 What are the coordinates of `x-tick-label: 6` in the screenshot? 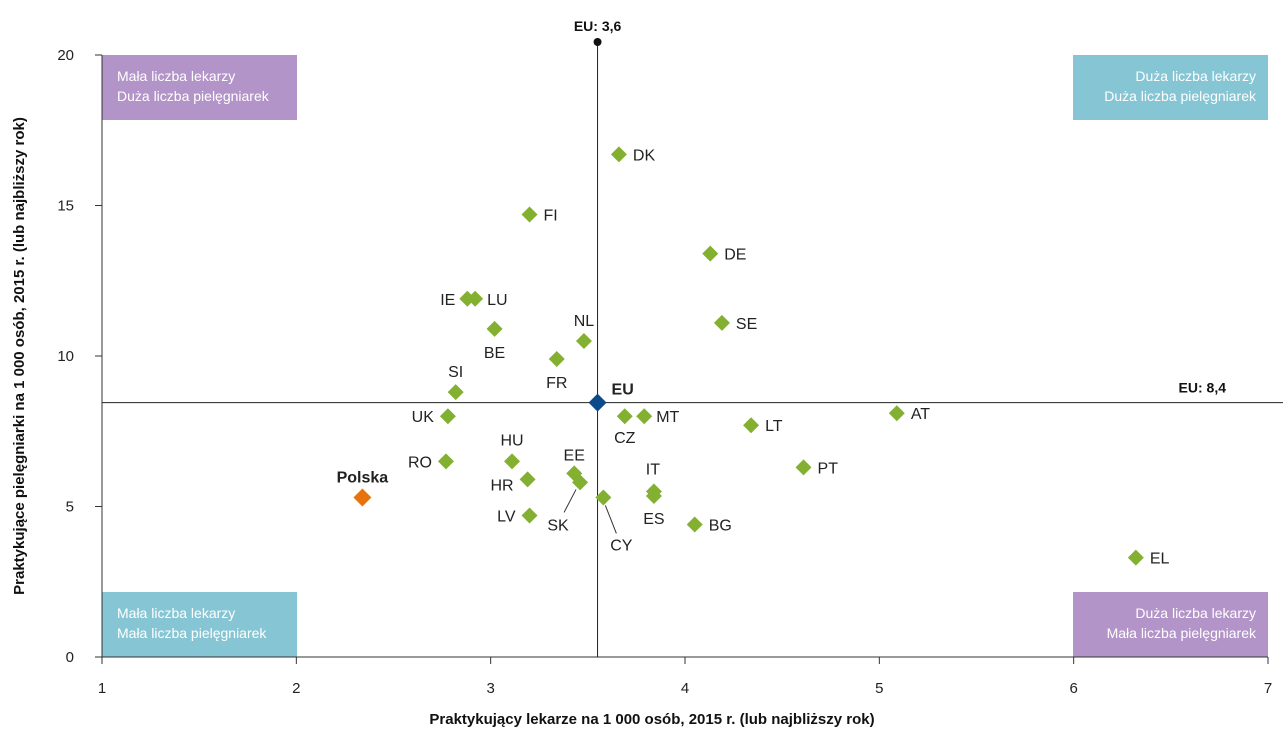 It's located at (1073, 688).